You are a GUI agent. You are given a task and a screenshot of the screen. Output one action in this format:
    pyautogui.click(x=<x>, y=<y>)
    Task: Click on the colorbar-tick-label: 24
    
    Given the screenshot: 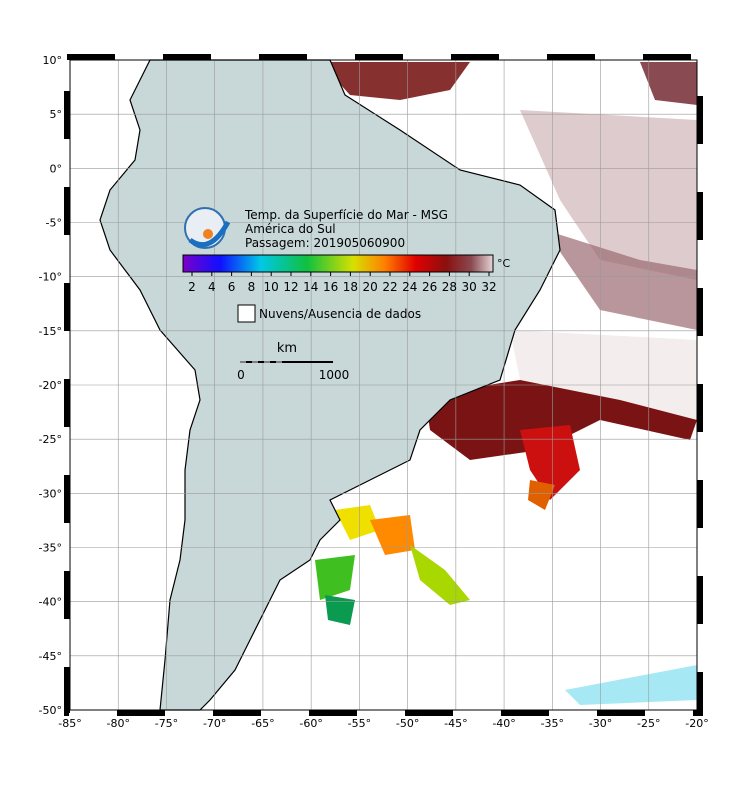 What is the action you would take?
    pyautogui.click(x=409, y=287)
    